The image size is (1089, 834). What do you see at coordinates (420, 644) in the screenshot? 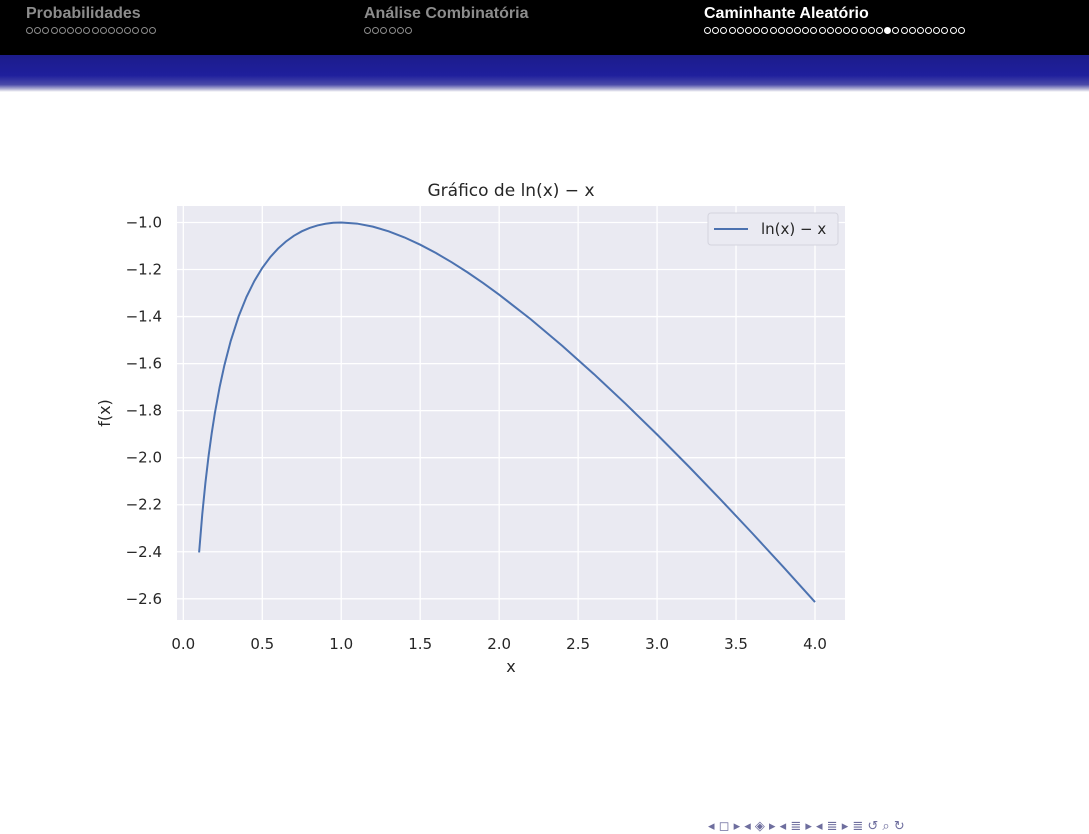
I see `x-tick-label: 1.5` at bounding box center [420, 644].